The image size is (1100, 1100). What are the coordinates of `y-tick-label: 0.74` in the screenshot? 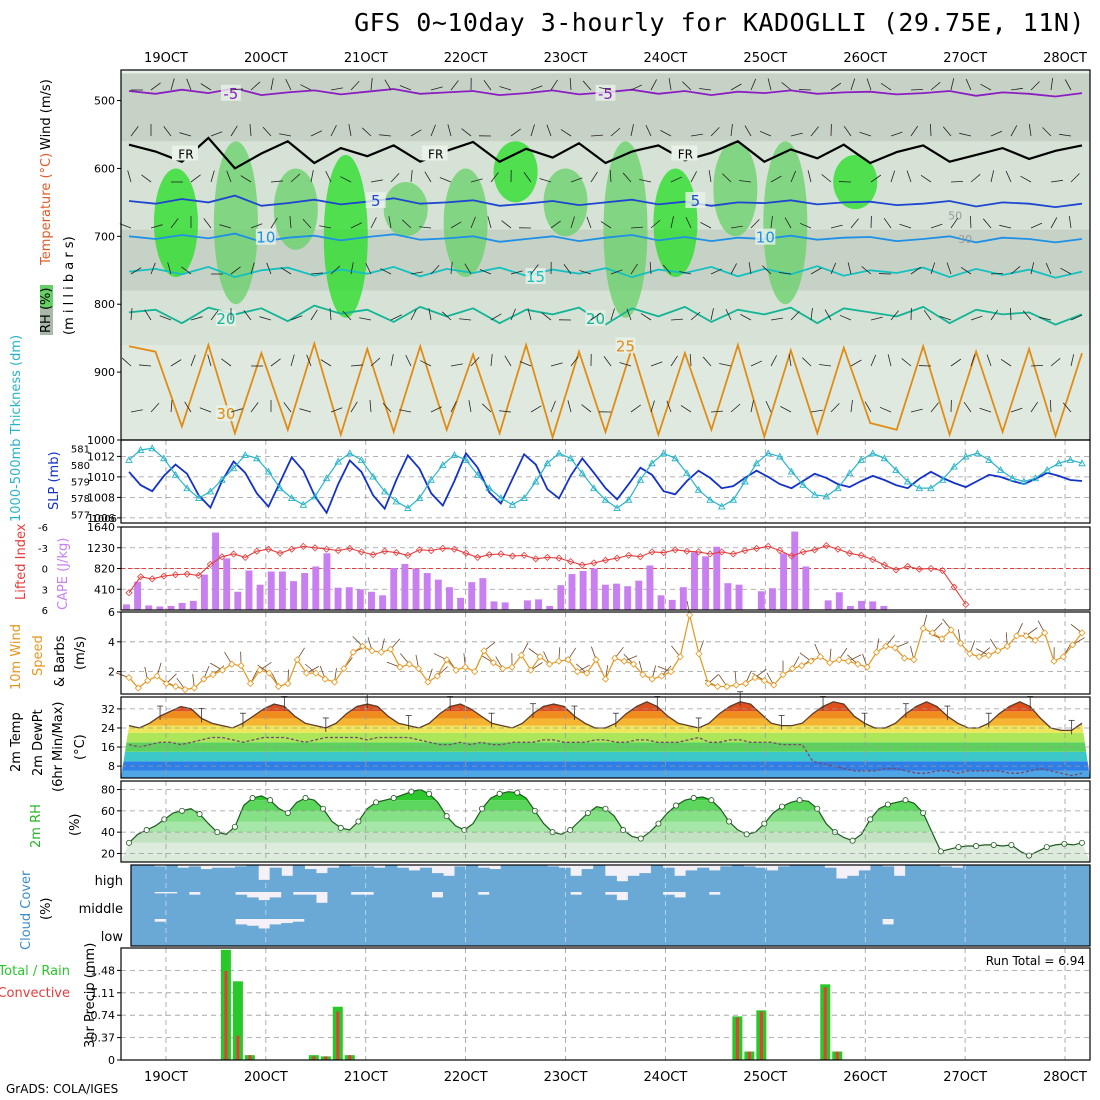 It's located at (103, 1015).